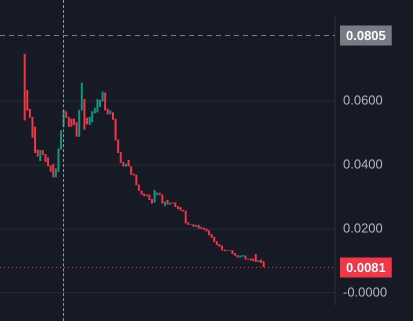  Describe the element at coordinates (363, 164) in the screenshot. I see `y-tick-label: 0.0400` at that location.